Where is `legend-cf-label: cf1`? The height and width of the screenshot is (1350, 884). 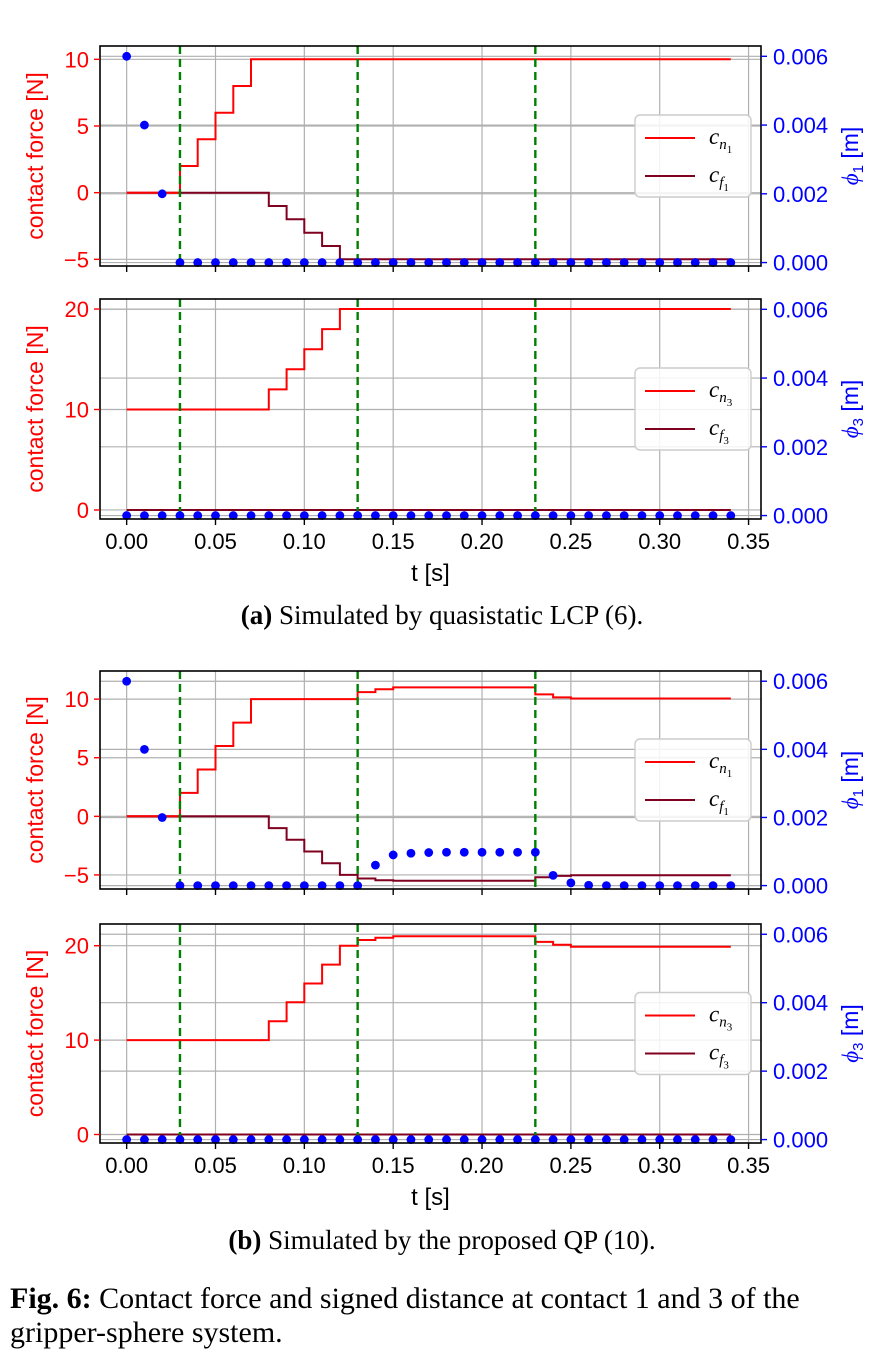 legend-cf-label: cf1 is located at coordinates (719, 178).